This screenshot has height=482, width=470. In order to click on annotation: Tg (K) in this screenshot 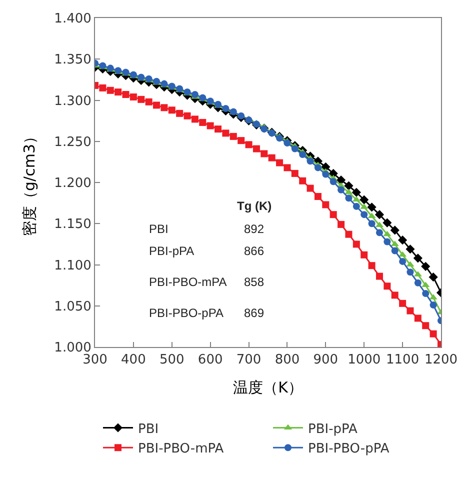, I will do `click(254, 206)`.